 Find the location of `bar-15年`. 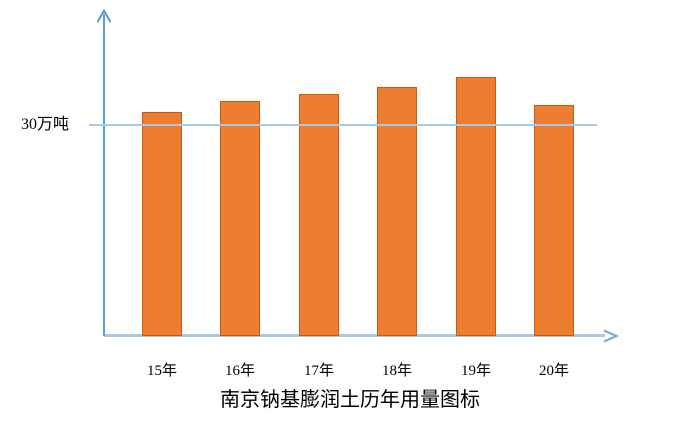

bar-15年 is located at coordinates (162, 224).